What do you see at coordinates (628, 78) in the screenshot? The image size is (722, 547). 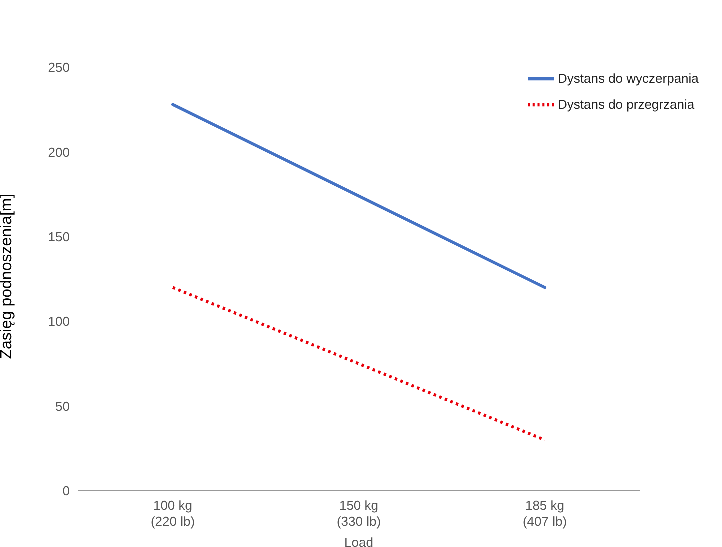 I see `legend-label: Dystans do wyczerpania` at bounding box center [628, 78].